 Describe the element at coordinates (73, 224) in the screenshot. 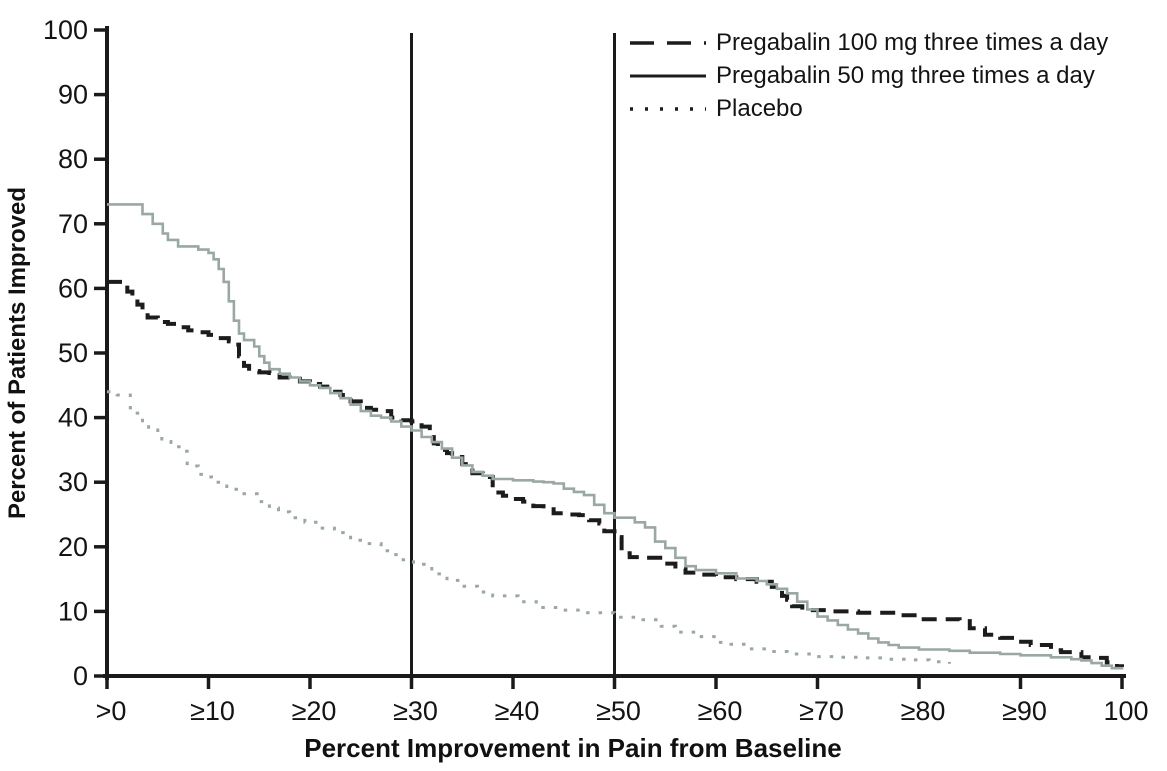

I see `y-tick-label-70: 70` at that location.